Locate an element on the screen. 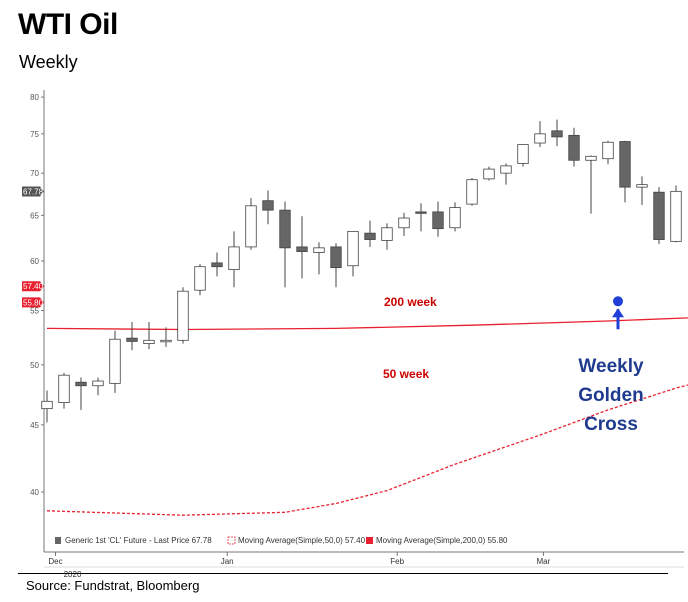  y-tick-label: 75 is located at coordinates (34, 134).